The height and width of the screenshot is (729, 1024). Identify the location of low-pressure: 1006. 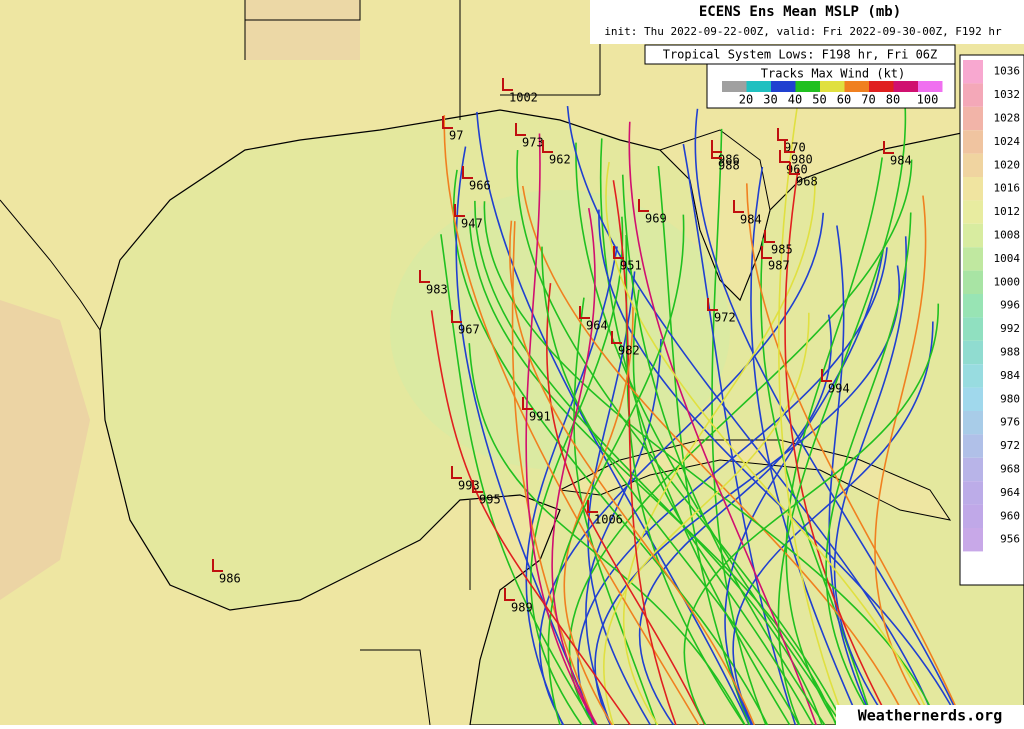
(608, 520).